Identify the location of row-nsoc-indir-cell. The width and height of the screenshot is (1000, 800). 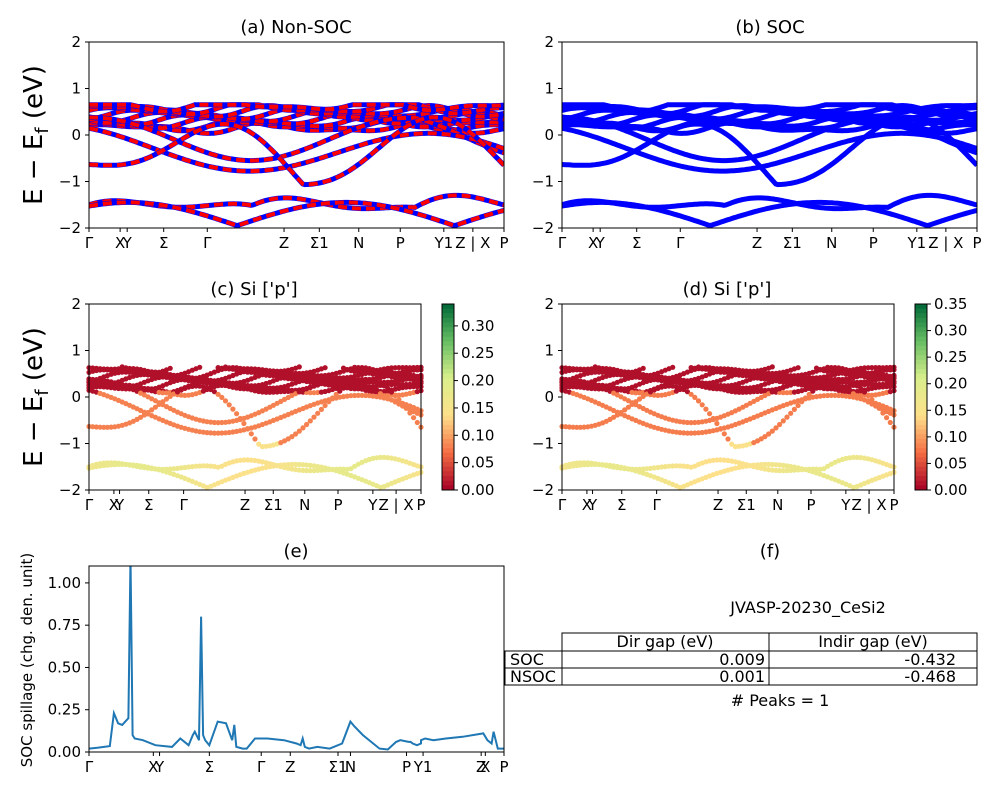
(873, 676).